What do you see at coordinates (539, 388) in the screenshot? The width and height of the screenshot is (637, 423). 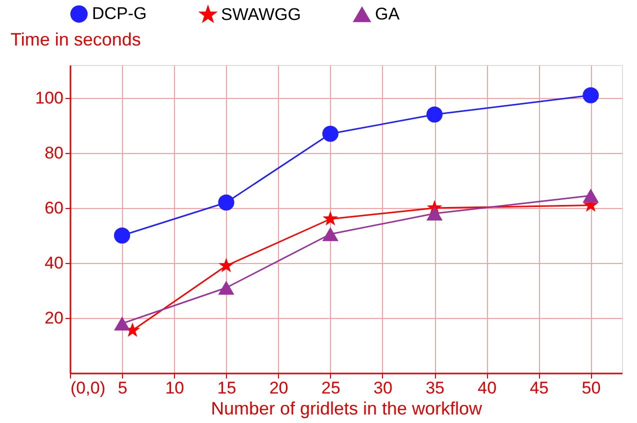 I see `x-tick-label: 45` at bounding box center [539, 388].